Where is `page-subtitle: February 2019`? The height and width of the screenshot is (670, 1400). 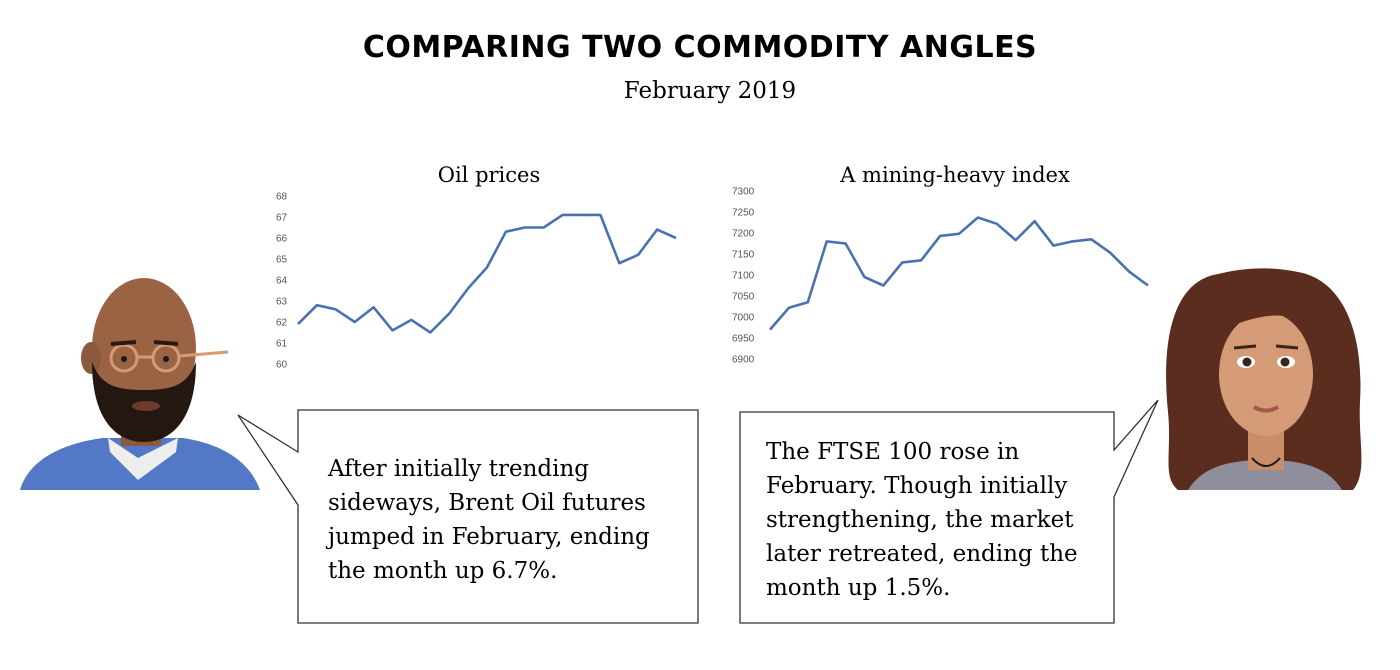
page-subtitle: February 2019 is located at coordinates (710, 91).